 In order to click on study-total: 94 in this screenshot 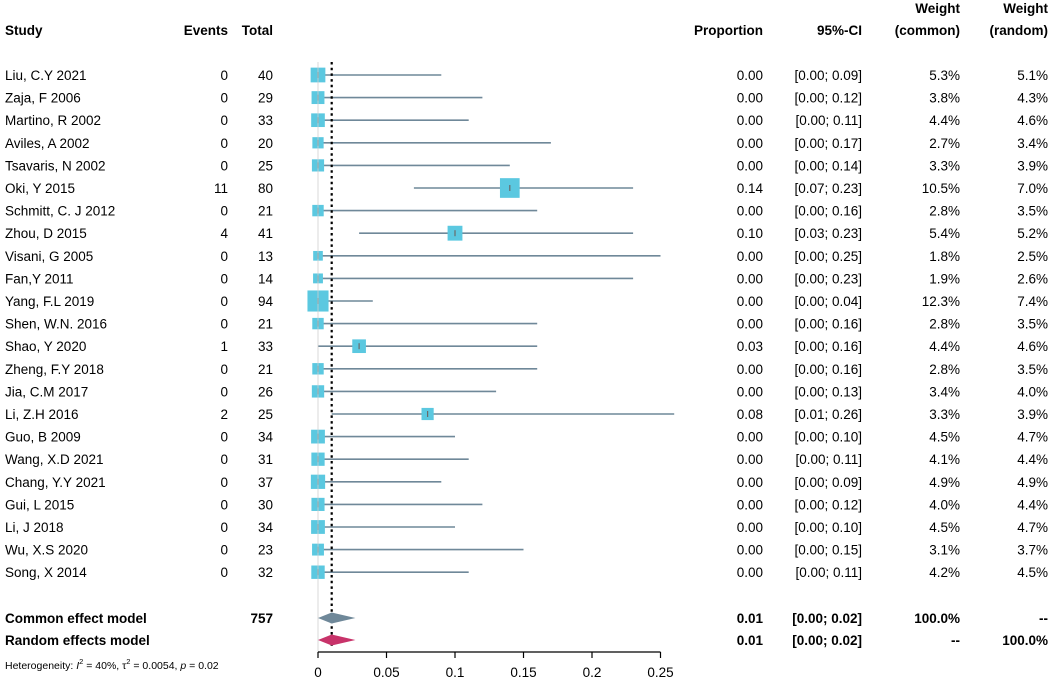, I will do `click(266, 301)`.